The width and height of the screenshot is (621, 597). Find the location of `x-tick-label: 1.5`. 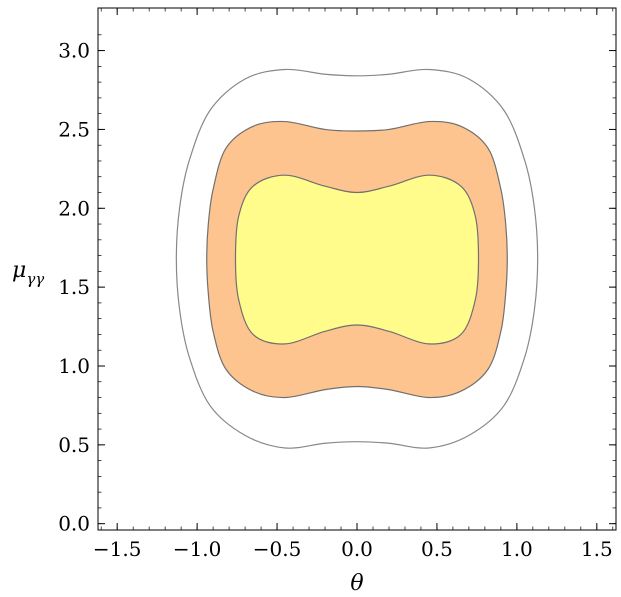

x-tick-label: 1.5 is located at coordinates (597, 549).